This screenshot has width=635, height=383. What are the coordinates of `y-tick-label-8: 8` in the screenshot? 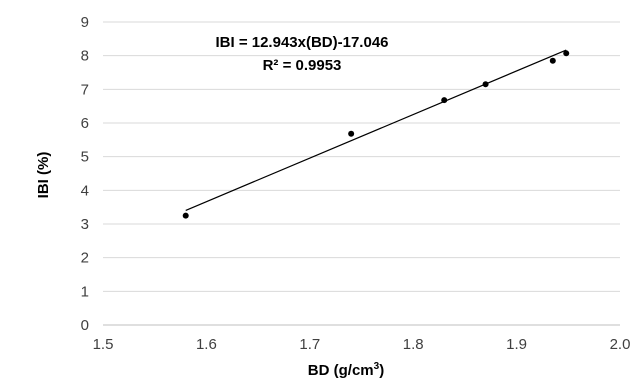 It's located at (85, 56).